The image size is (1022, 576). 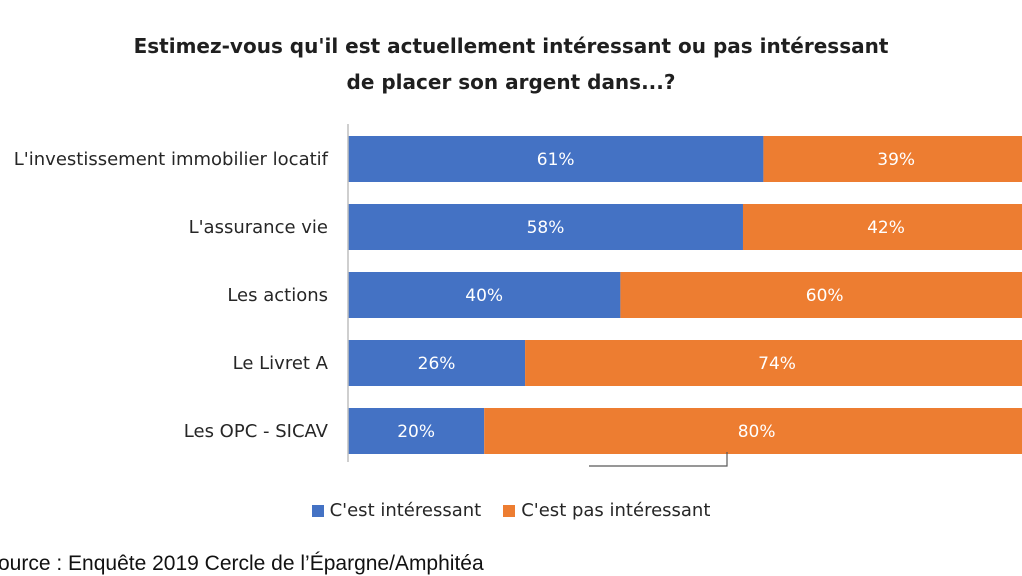 I want to click on data-label-interessant: 26%, so click(x=437, y=364).